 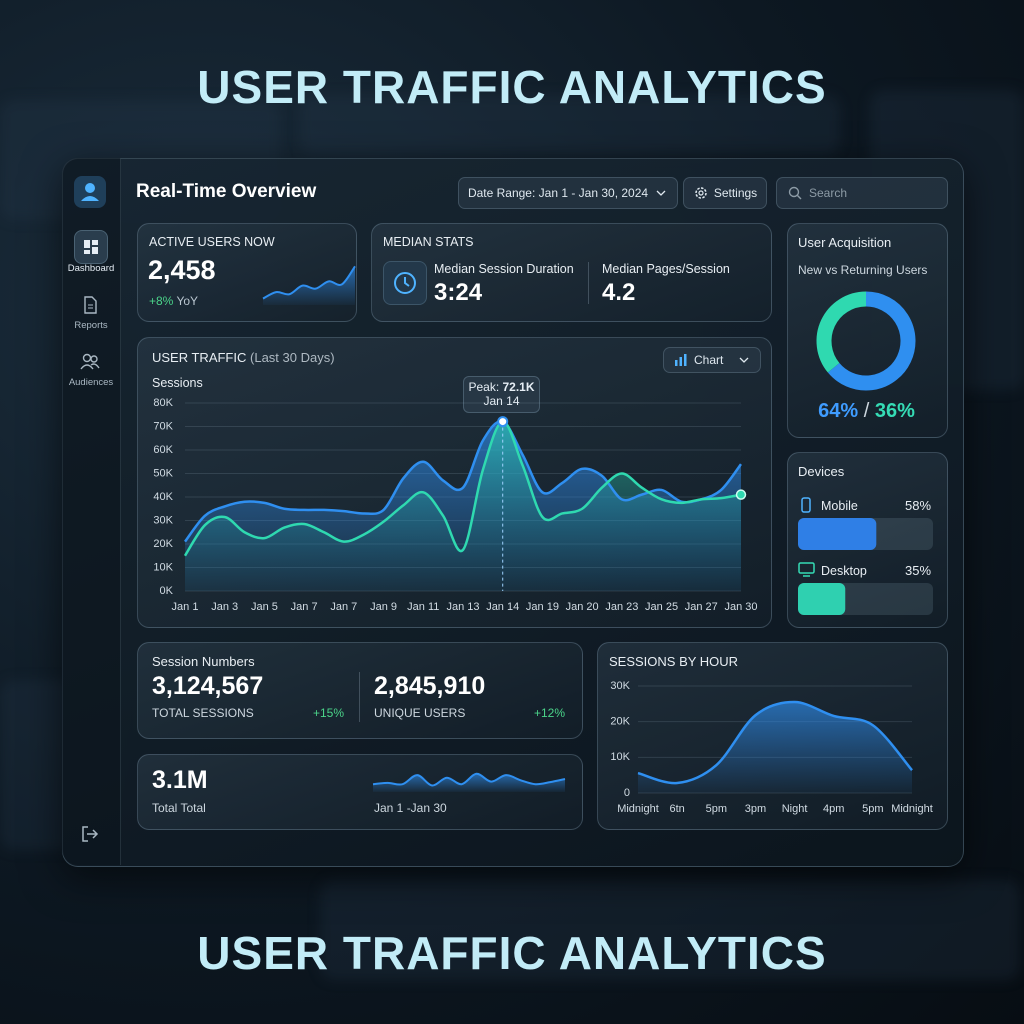 What do you see at coordinates (666, 269) in the screenshot?
I see `stat-label: Median Pages/Session` at bounding box center [666, 269].